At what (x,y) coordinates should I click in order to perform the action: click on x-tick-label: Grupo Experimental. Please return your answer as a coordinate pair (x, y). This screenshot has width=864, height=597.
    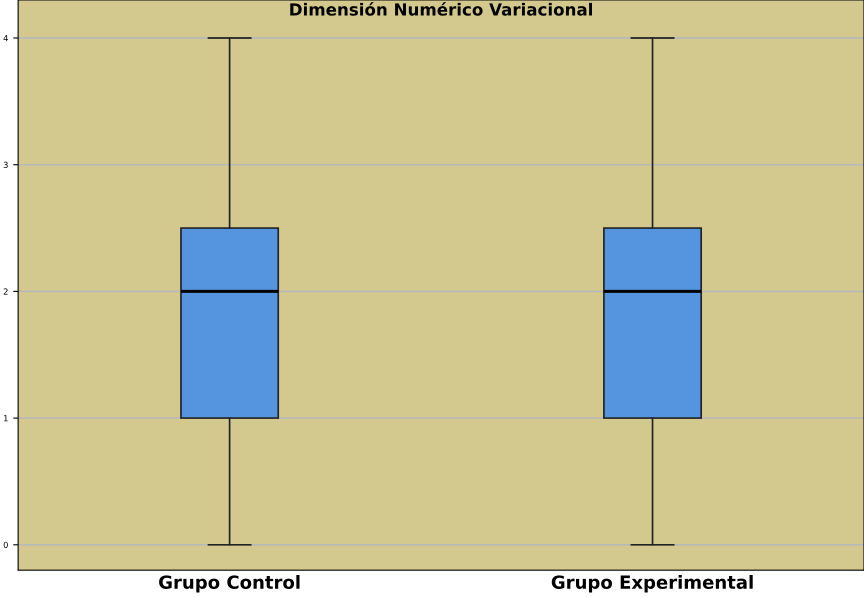
    Looking at the image, I should click on (652, 583).